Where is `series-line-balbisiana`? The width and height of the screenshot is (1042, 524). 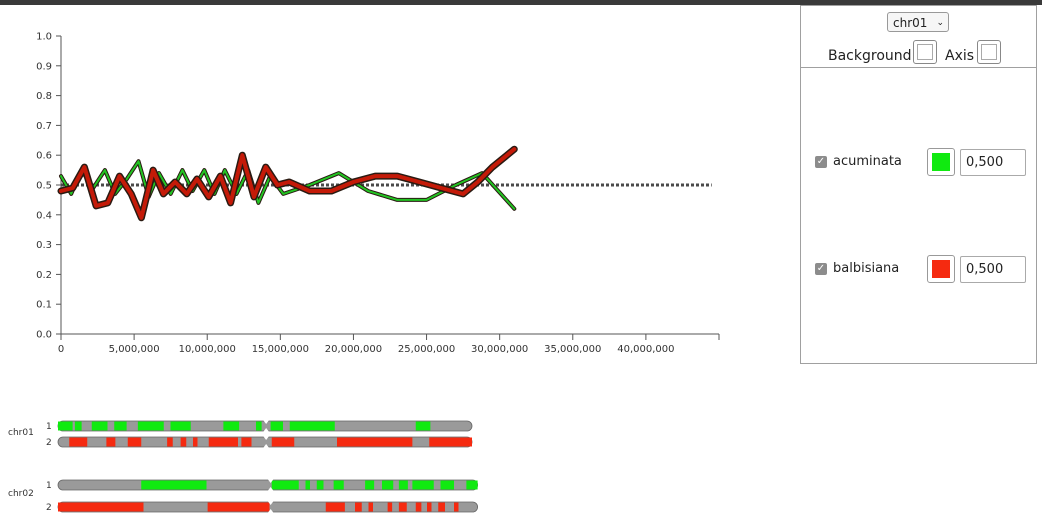
series-line-balbisiana is located at coordinates (288, 183).